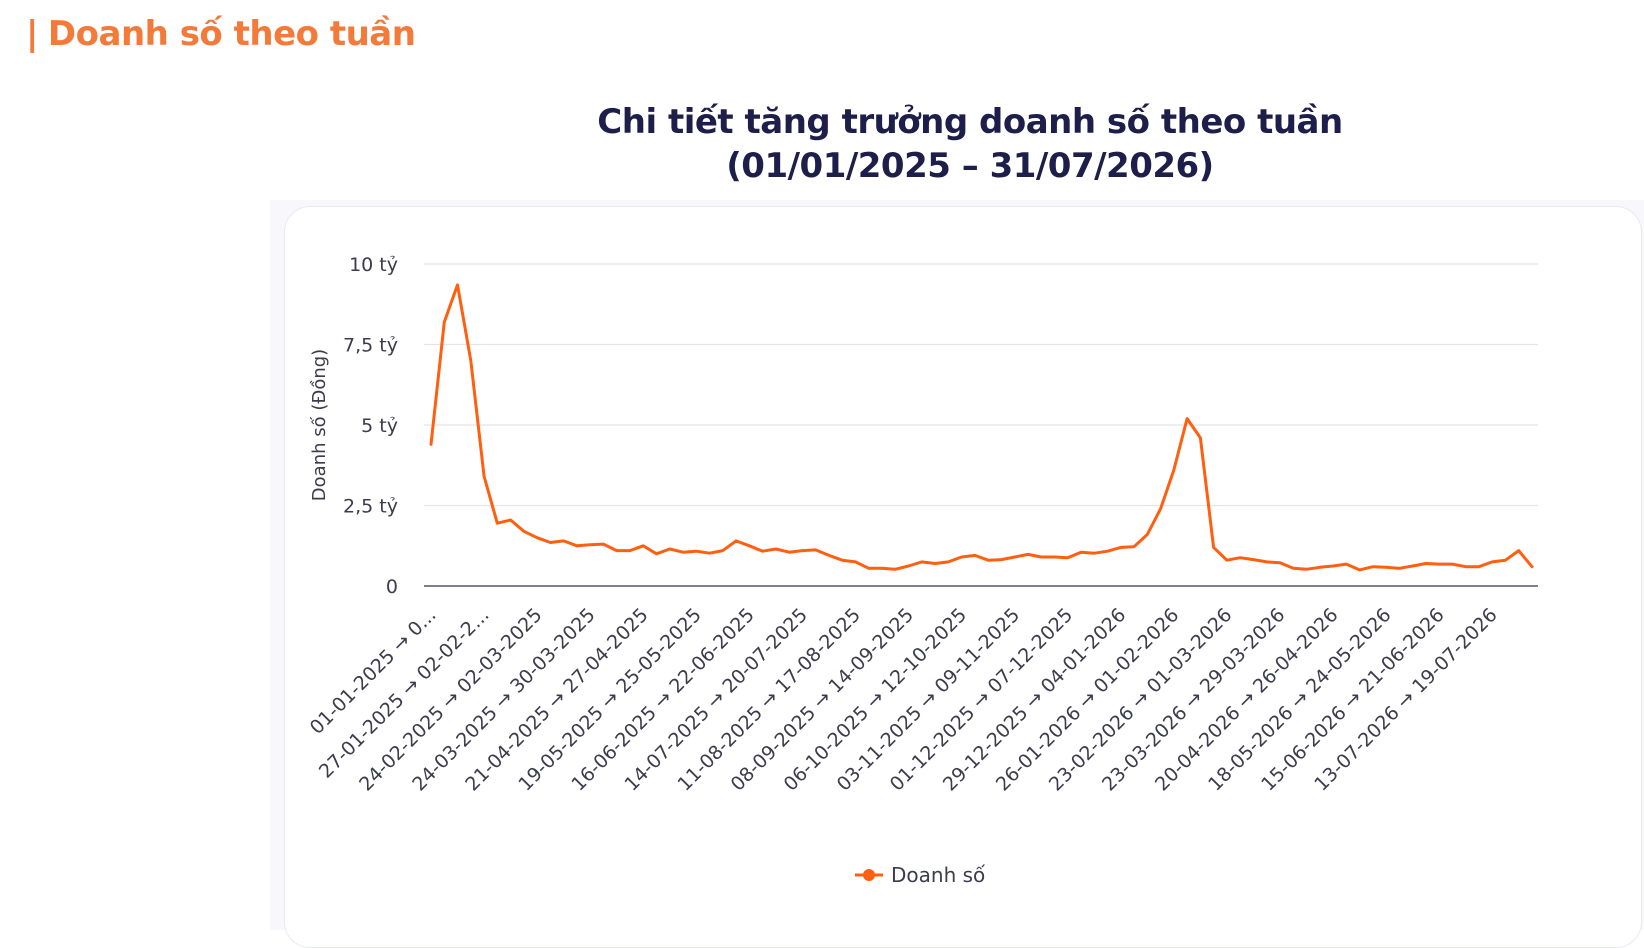 This screenshot has width=1644, height=948. What do you see at coordinates (379, 426) in the screenshot?
I see `y-tick-label: 5 tỷ` at bounding box center [379, 426].